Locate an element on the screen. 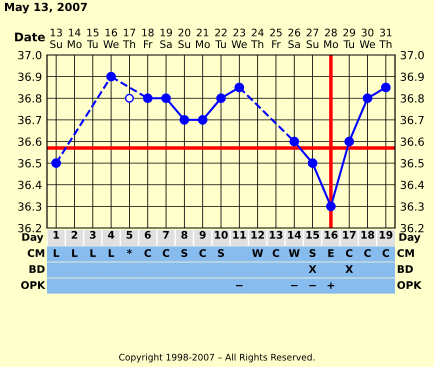 The image size is (434, 367). x2-tick-label: 18 is located at coordinates (367, 234).